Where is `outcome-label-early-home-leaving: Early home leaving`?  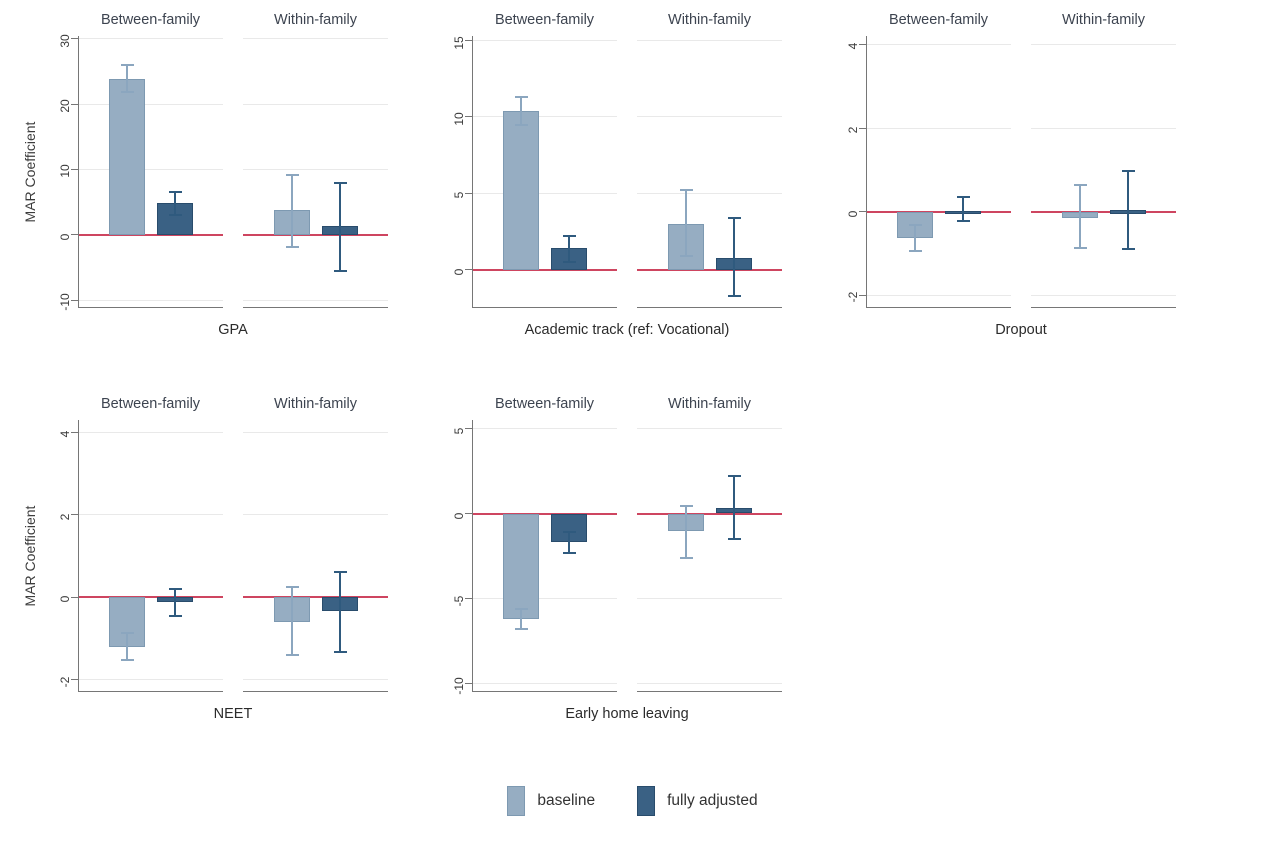
outcome-label-early-home-leaving: Early home leaving is located at coordinates (627, 714).